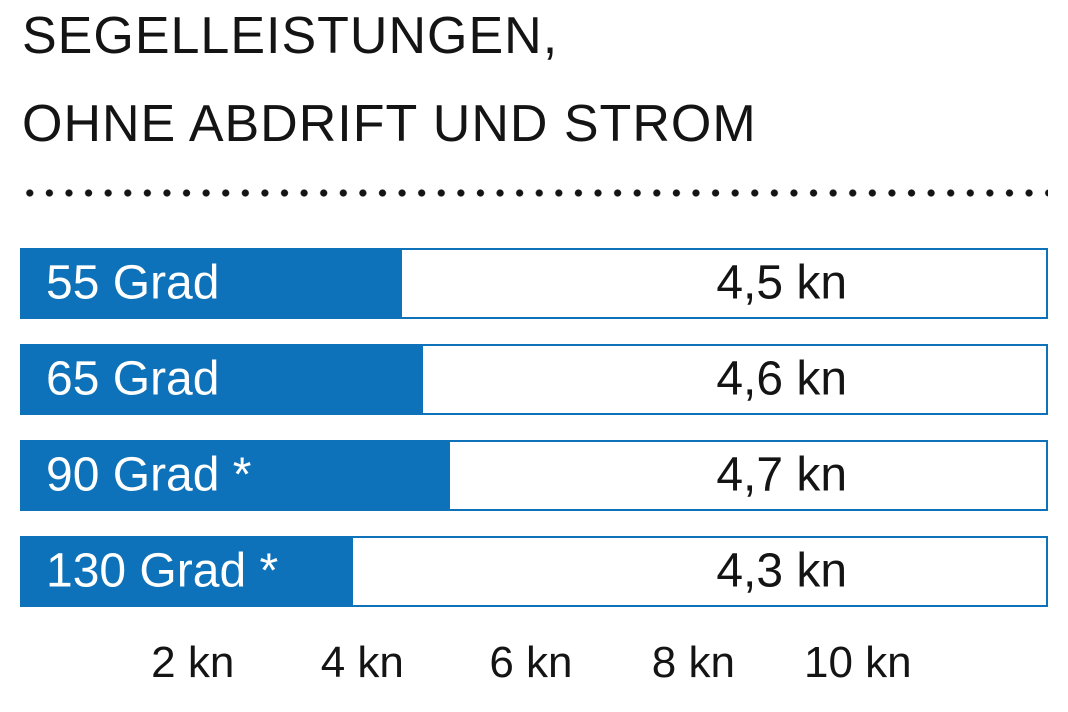  Describe the element at coordinates (782, 474) in the screenshot. I see `bar-value-label: 4,7 kn` at that location.